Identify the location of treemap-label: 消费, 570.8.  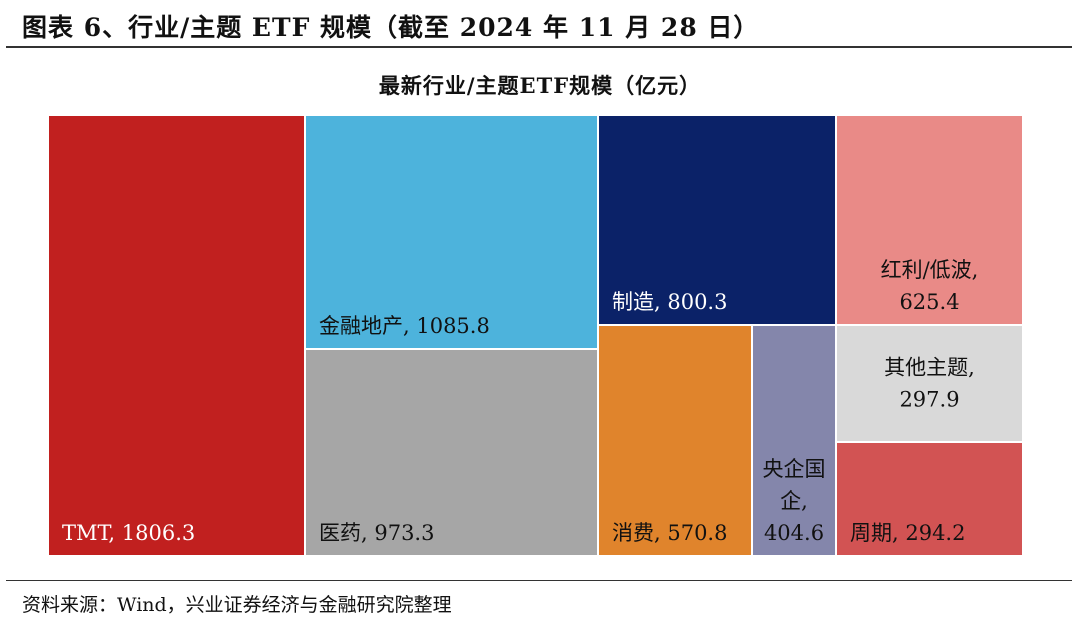
(669, 533).